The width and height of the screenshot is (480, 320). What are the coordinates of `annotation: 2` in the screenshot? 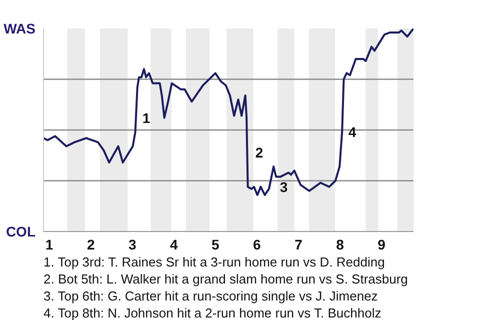 It's located at (259, 152).